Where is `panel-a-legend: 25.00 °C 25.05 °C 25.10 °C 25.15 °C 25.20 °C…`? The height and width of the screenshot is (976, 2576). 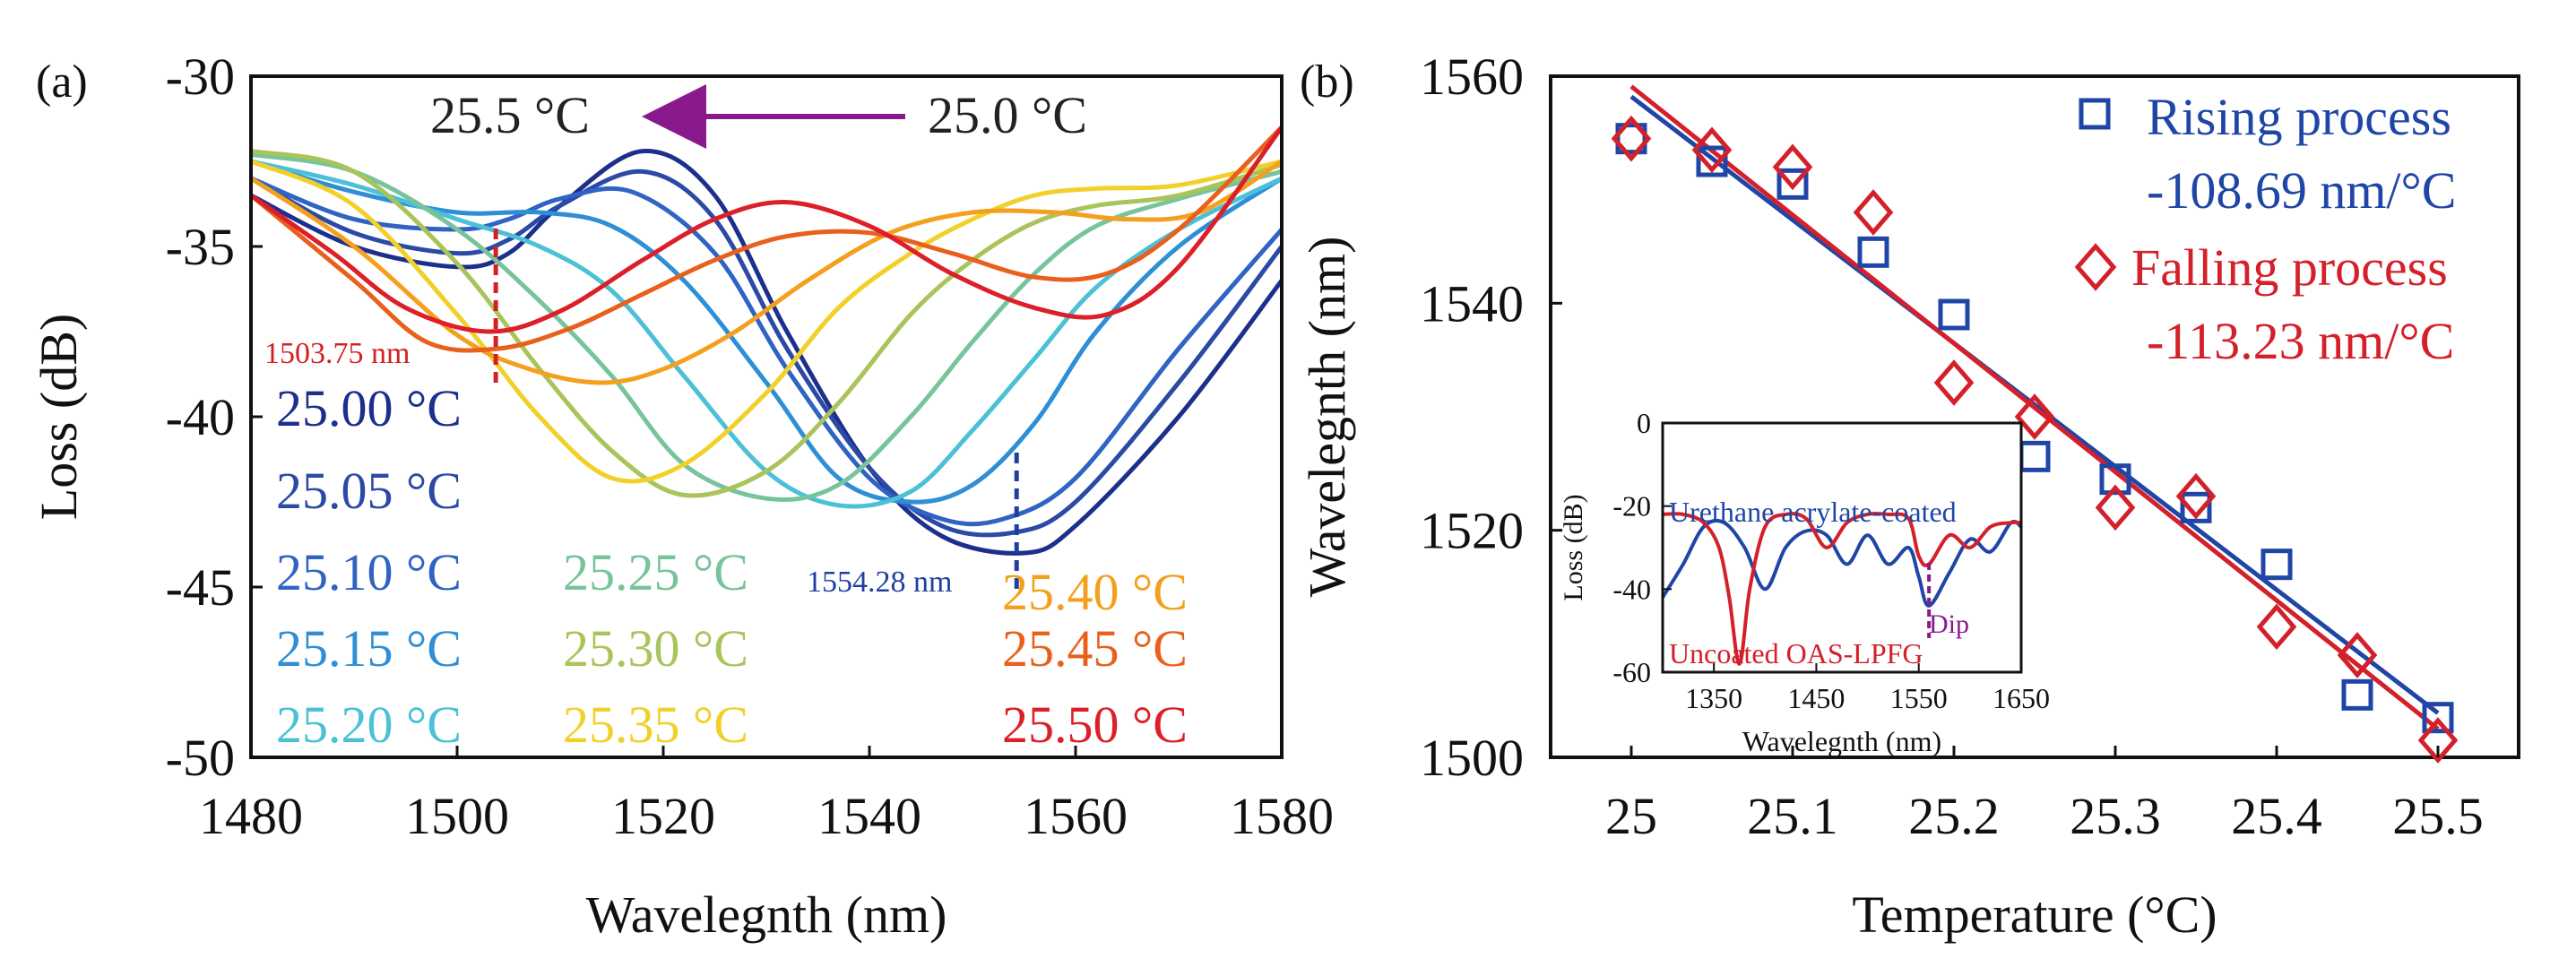 panel-a-legend: 25.00 °C 25.05 °C 25.10 °C 25.15 °C 25.20 °C… is located at coordinates (732, 566).